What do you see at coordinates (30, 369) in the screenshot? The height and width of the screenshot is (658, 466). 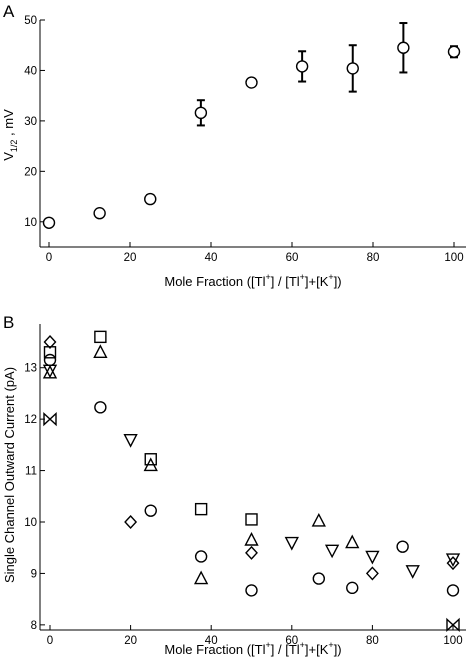 I see `panel-b-y-tick-label: 13` at bounding box center [30, 369].